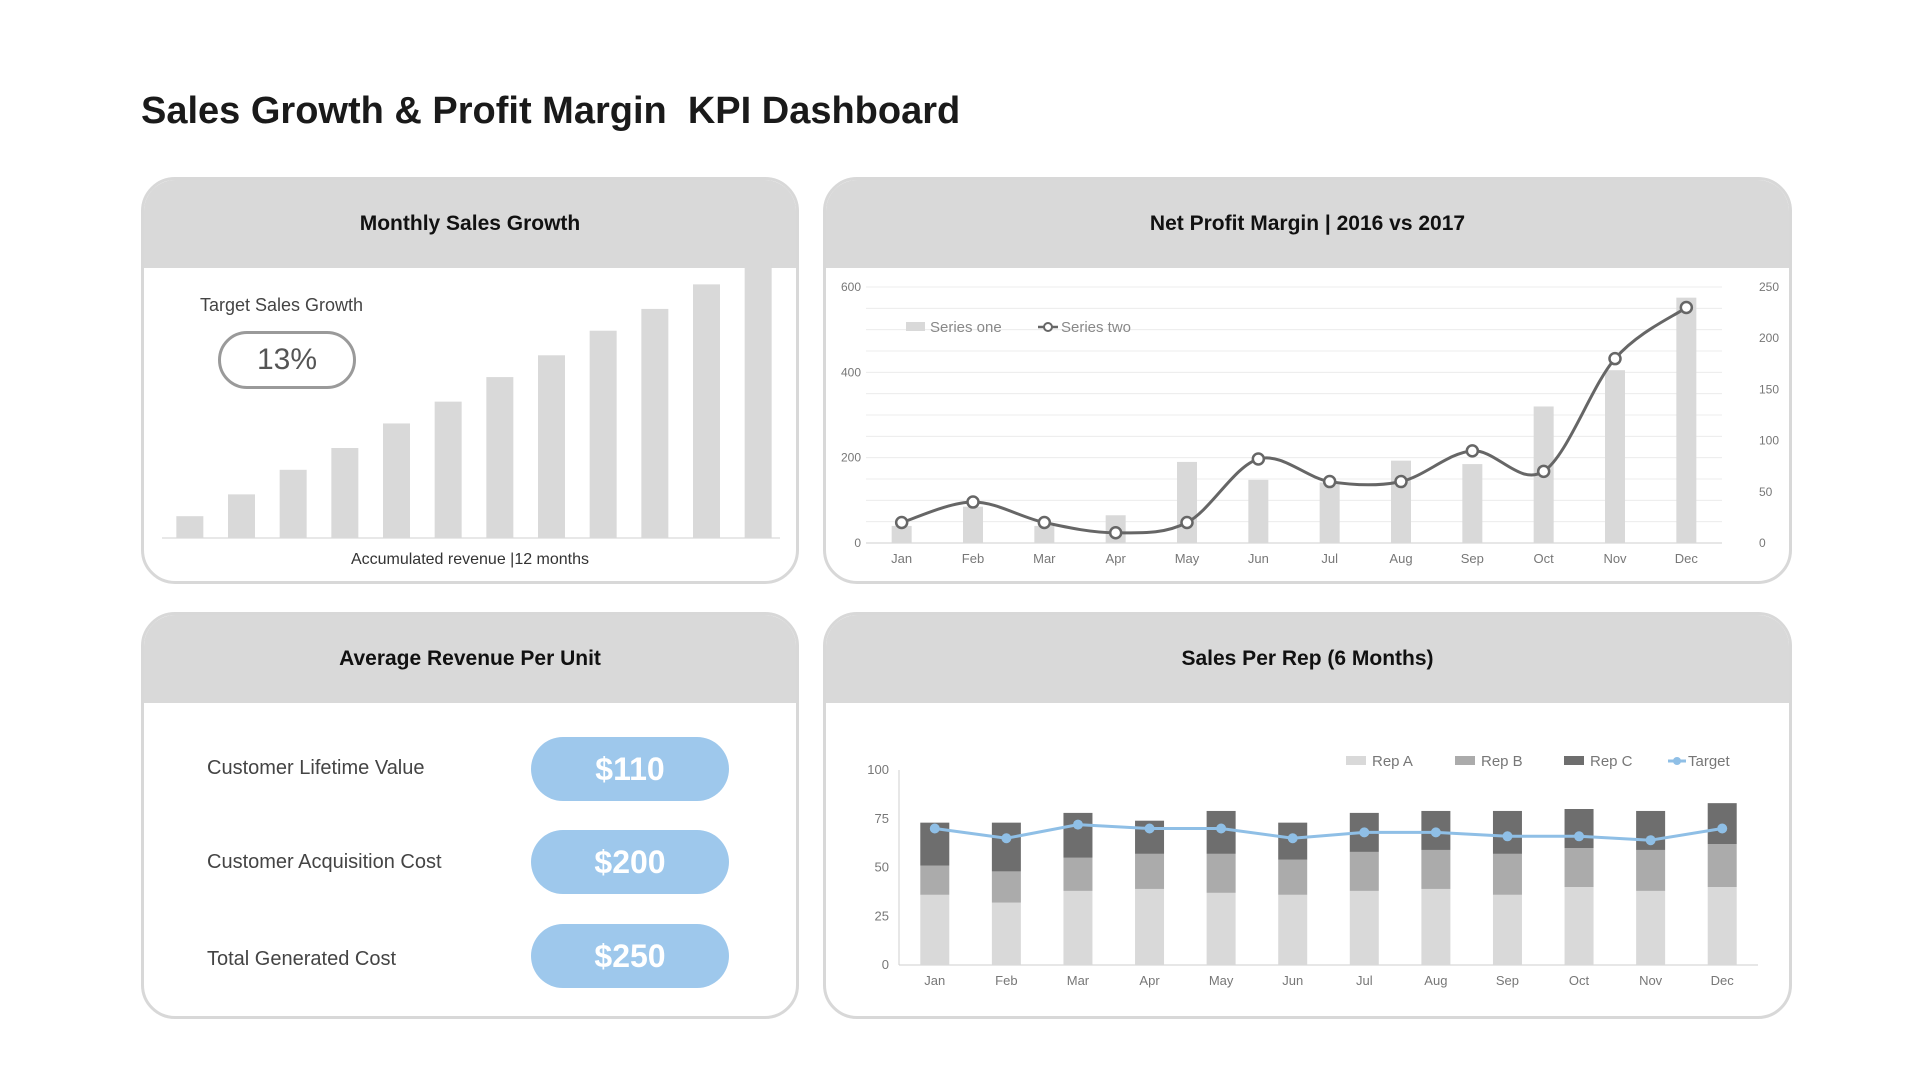  I want to click on reps-x-tick: Dec, so click(1723, 980).